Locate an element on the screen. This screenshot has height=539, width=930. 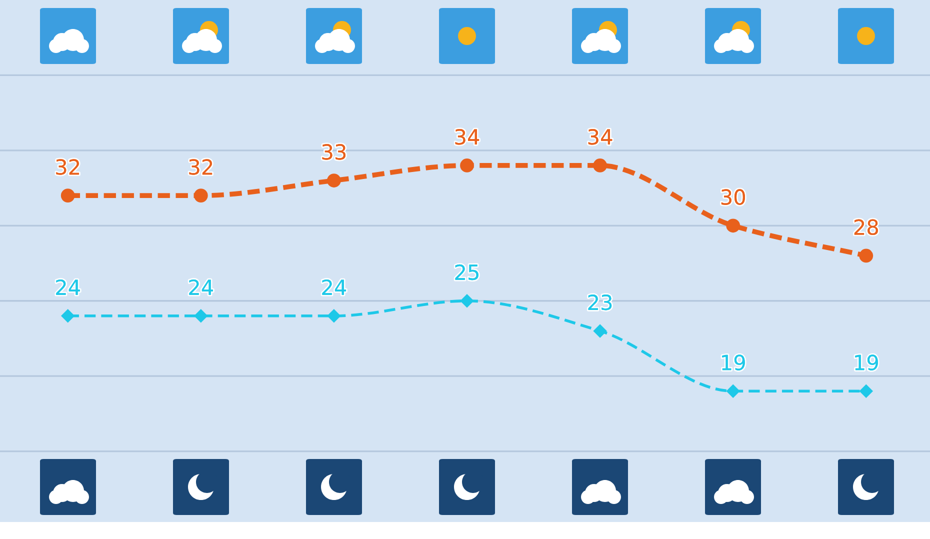
data-label: 28 is located at coordinates (866, 227).